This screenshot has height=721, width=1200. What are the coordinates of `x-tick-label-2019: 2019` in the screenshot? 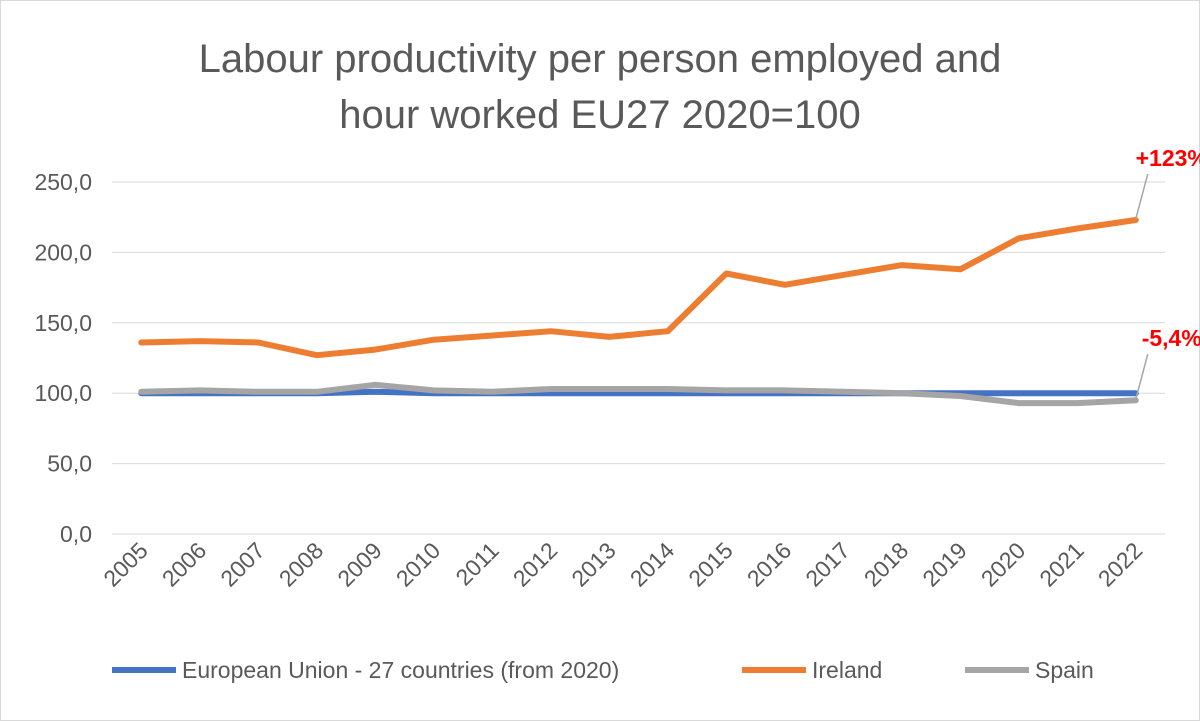 It's located at (944, 564).